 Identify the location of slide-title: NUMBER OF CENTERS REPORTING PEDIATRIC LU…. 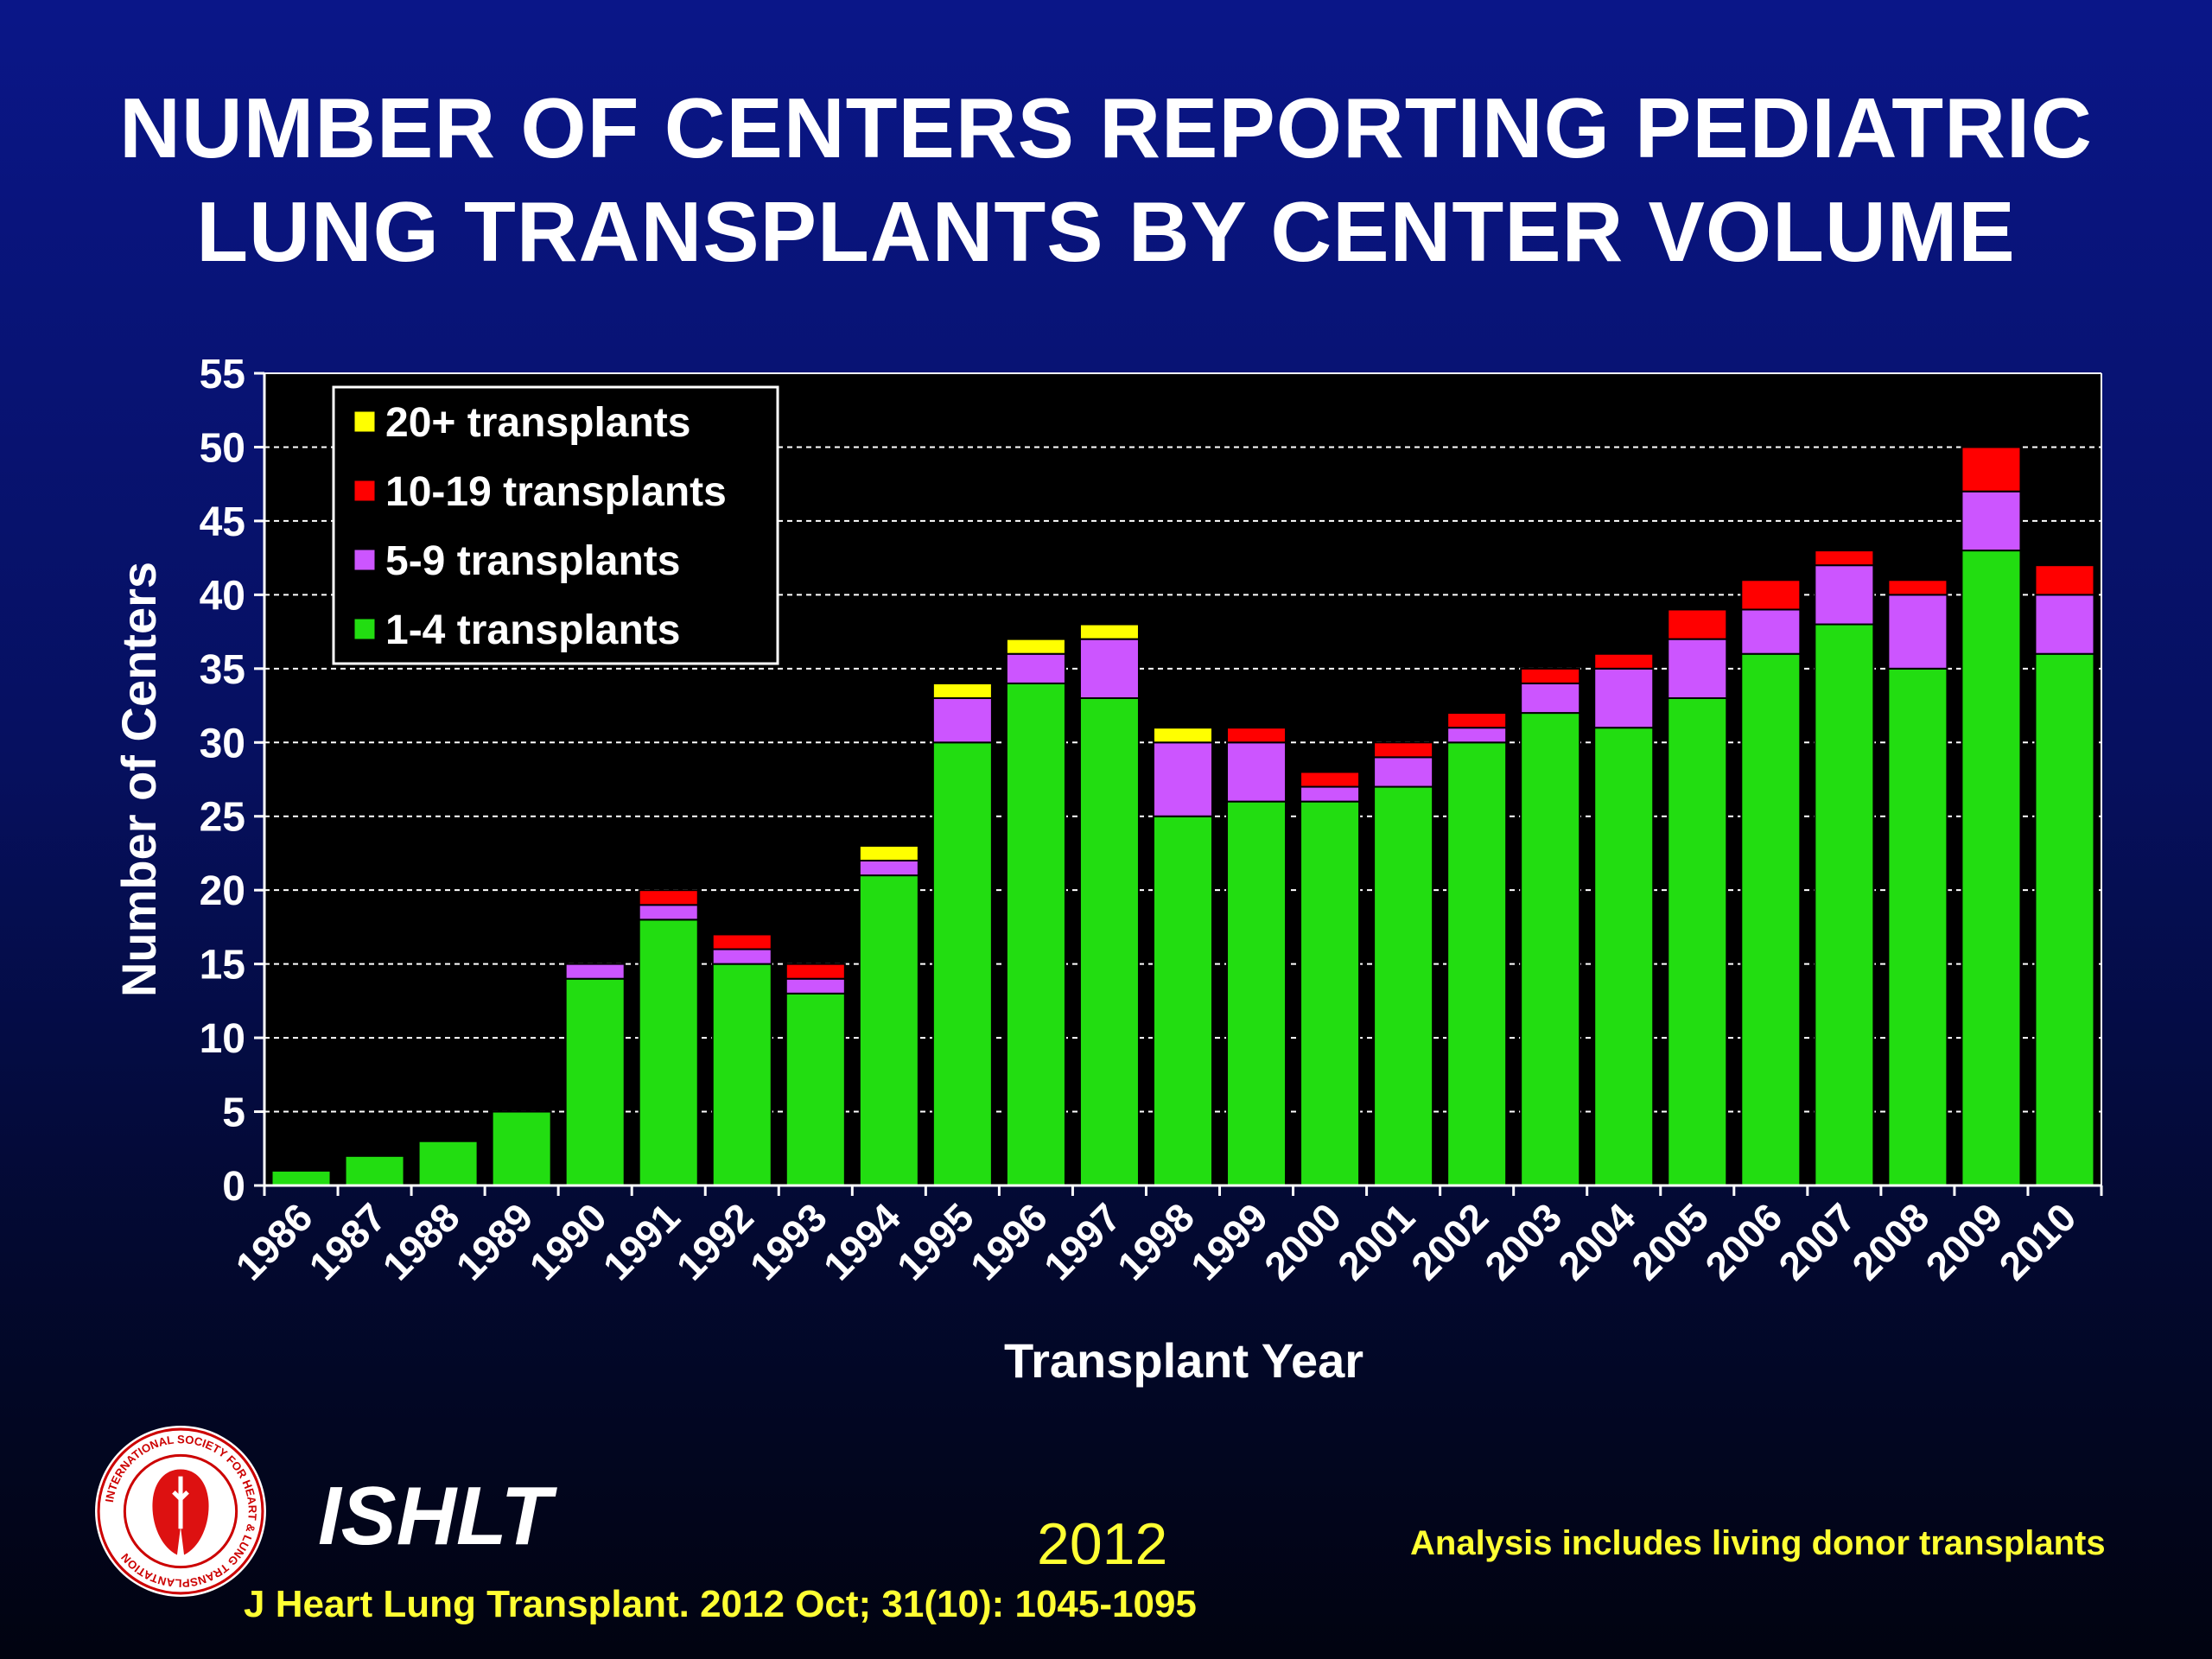
(1106, 179).